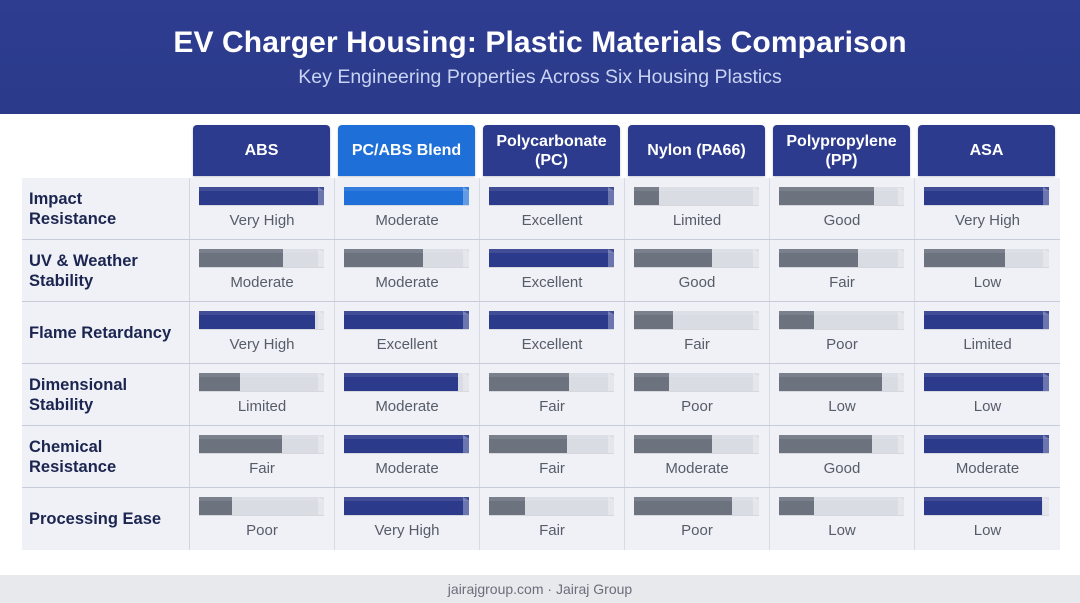 This screenshot has width=1080, height=603. I want to click on column-header-asa: ASA, so click(986, 150).